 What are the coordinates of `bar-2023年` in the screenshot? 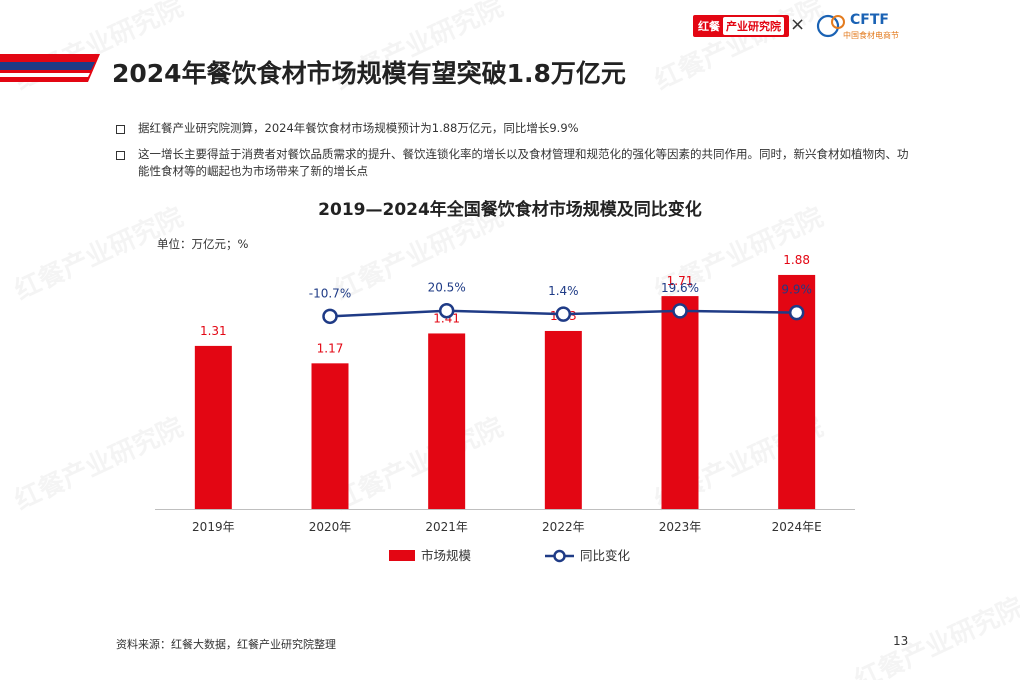 It's located at (680, 402).